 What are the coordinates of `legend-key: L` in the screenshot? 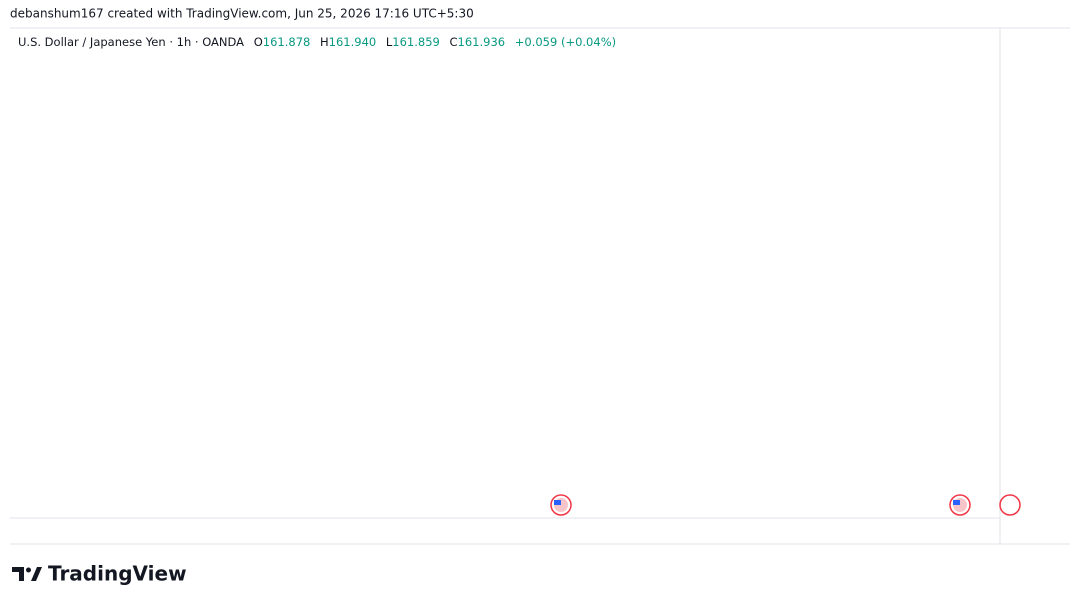 It's located at (389, 42).